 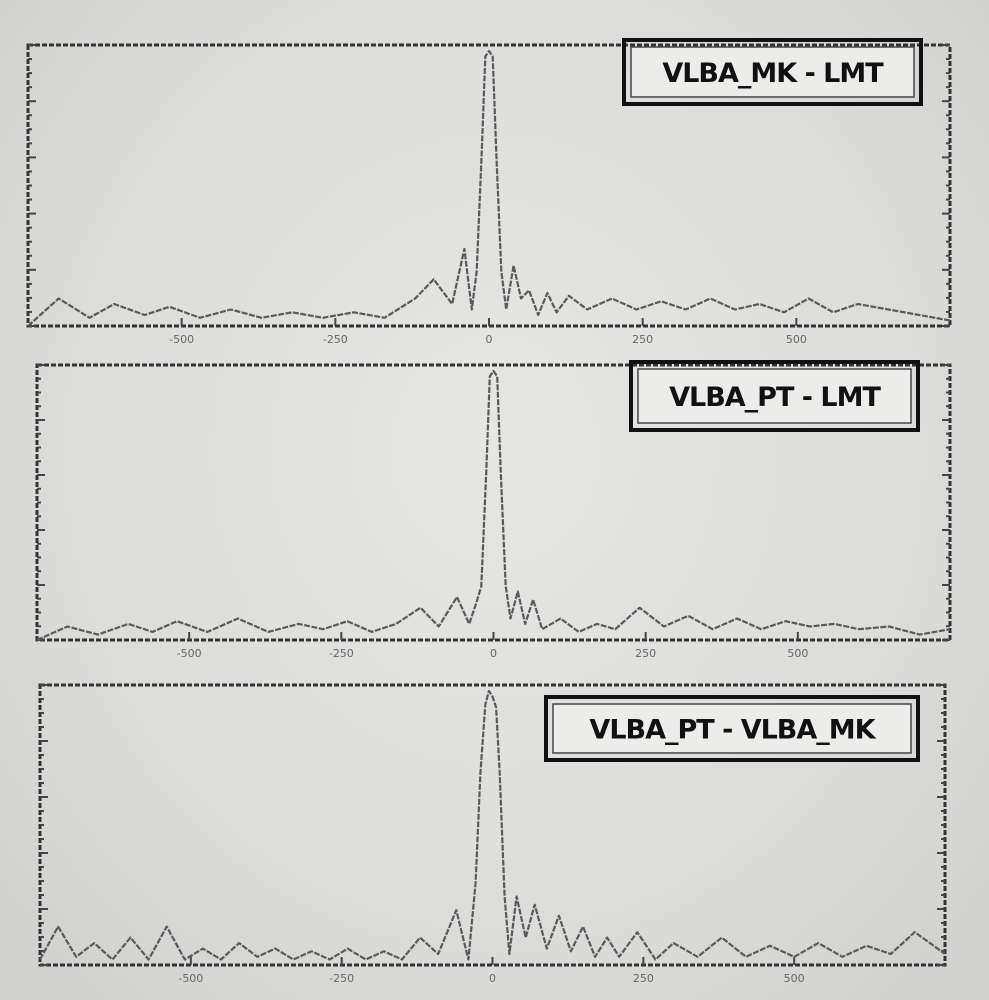 I want to click on legend-box: VLBA_PT - LMT, so click(x=774, y=396).